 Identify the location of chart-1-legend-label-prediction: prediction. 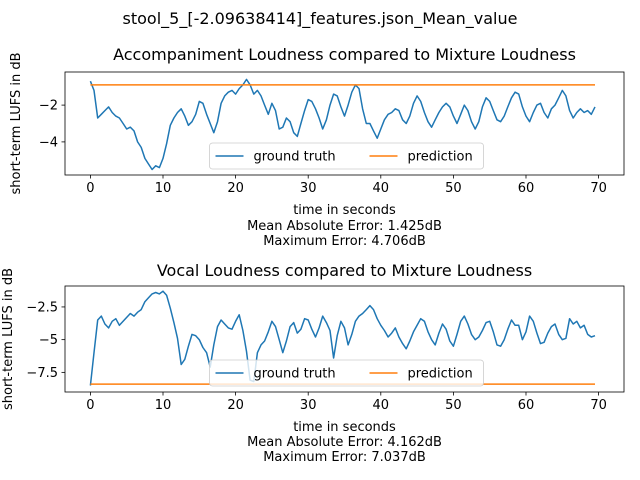
(440, 374).